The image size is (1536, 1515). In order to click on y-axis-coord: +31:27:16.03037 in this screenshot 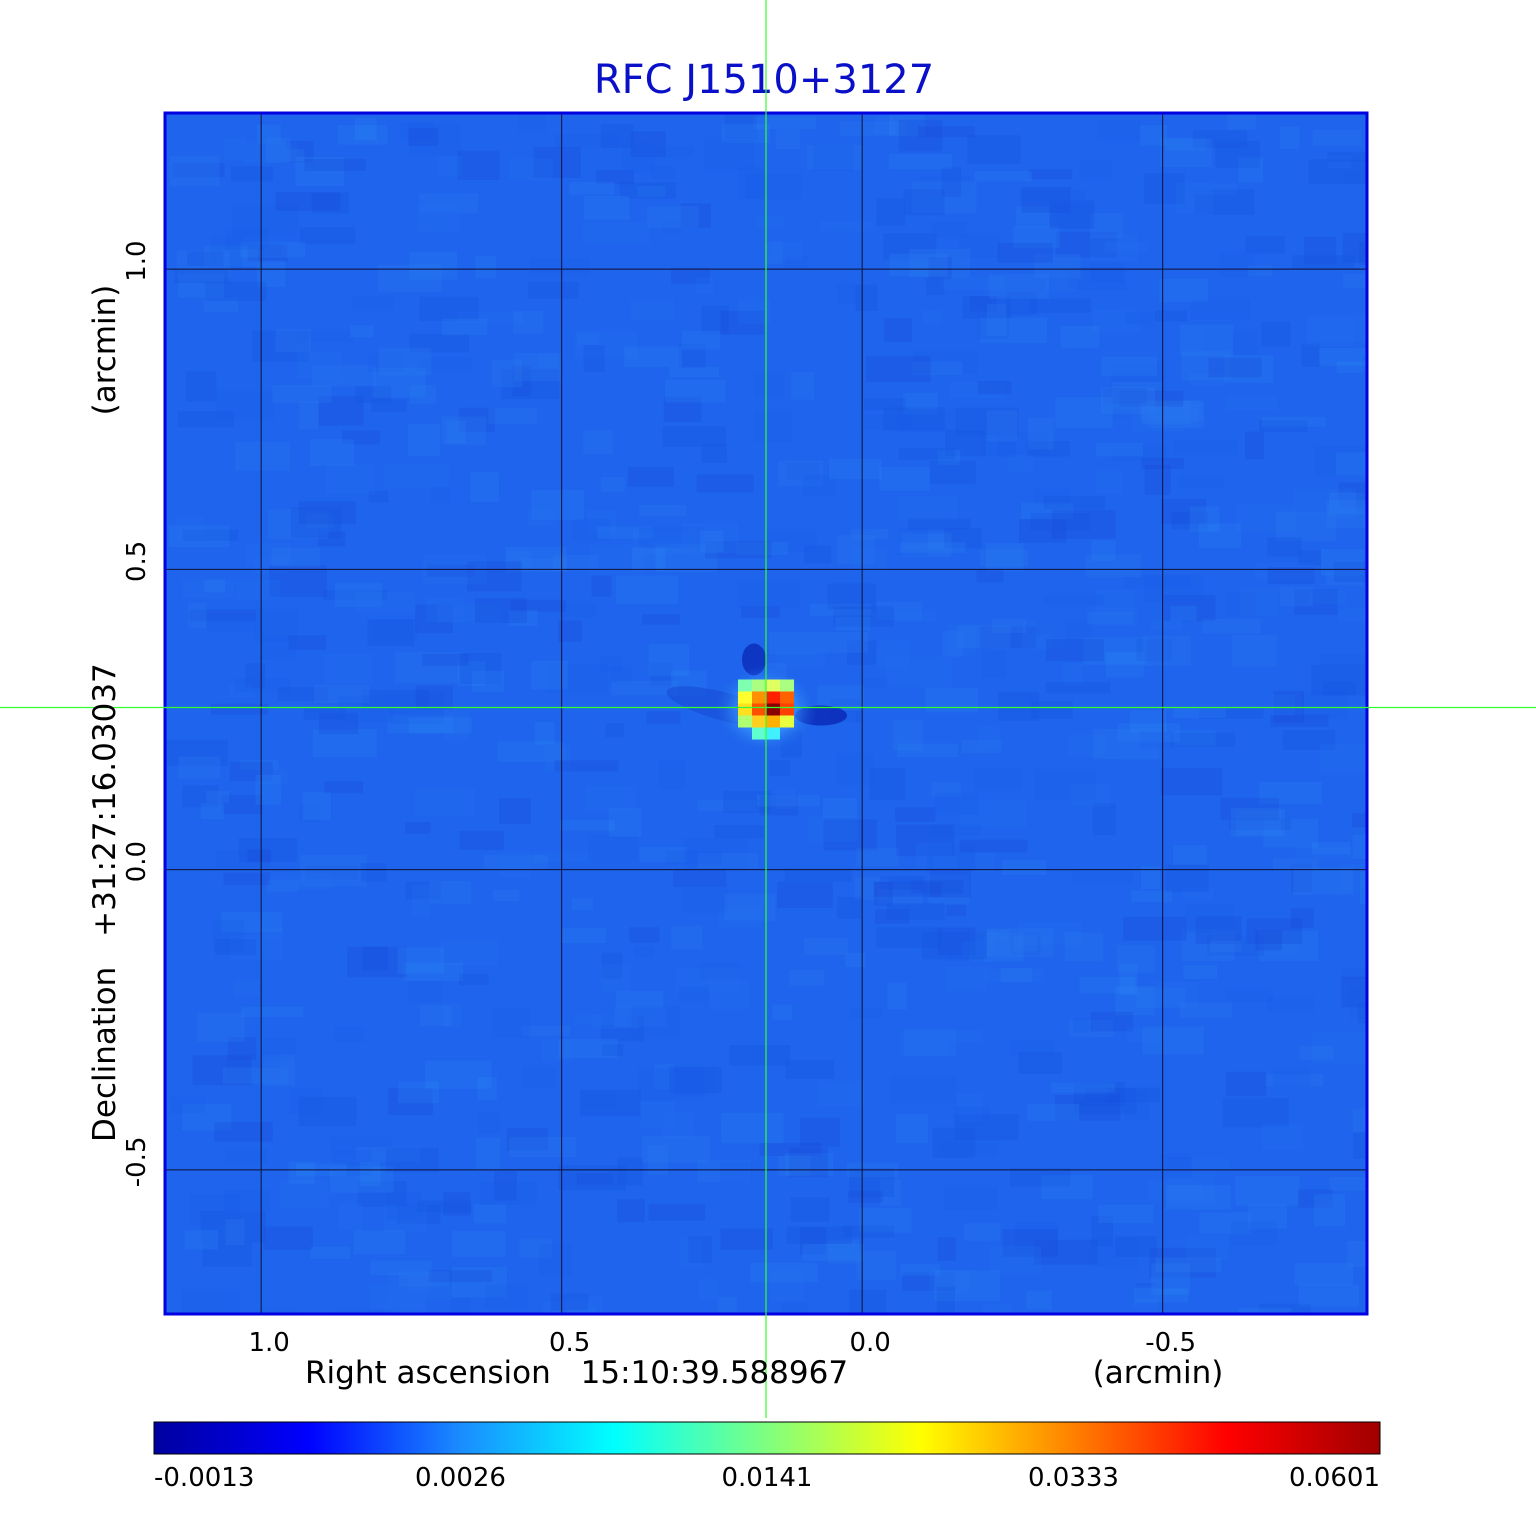, I will do `click(105, 800)`.